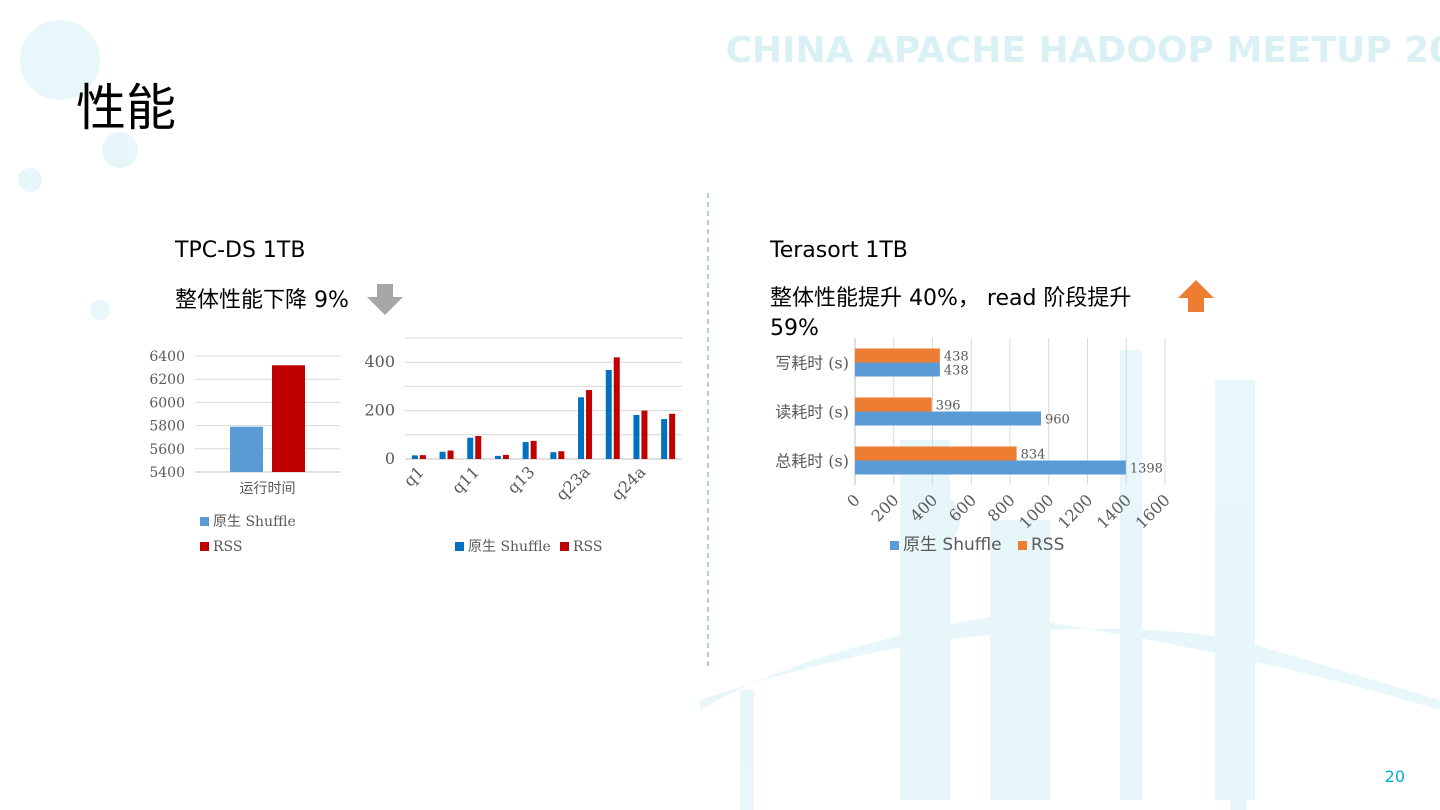 This screenshot has width=1440, height=810. Describe the element at coordinates (1033, 455) in the screenshot. I see `data-label: 834` at that location.